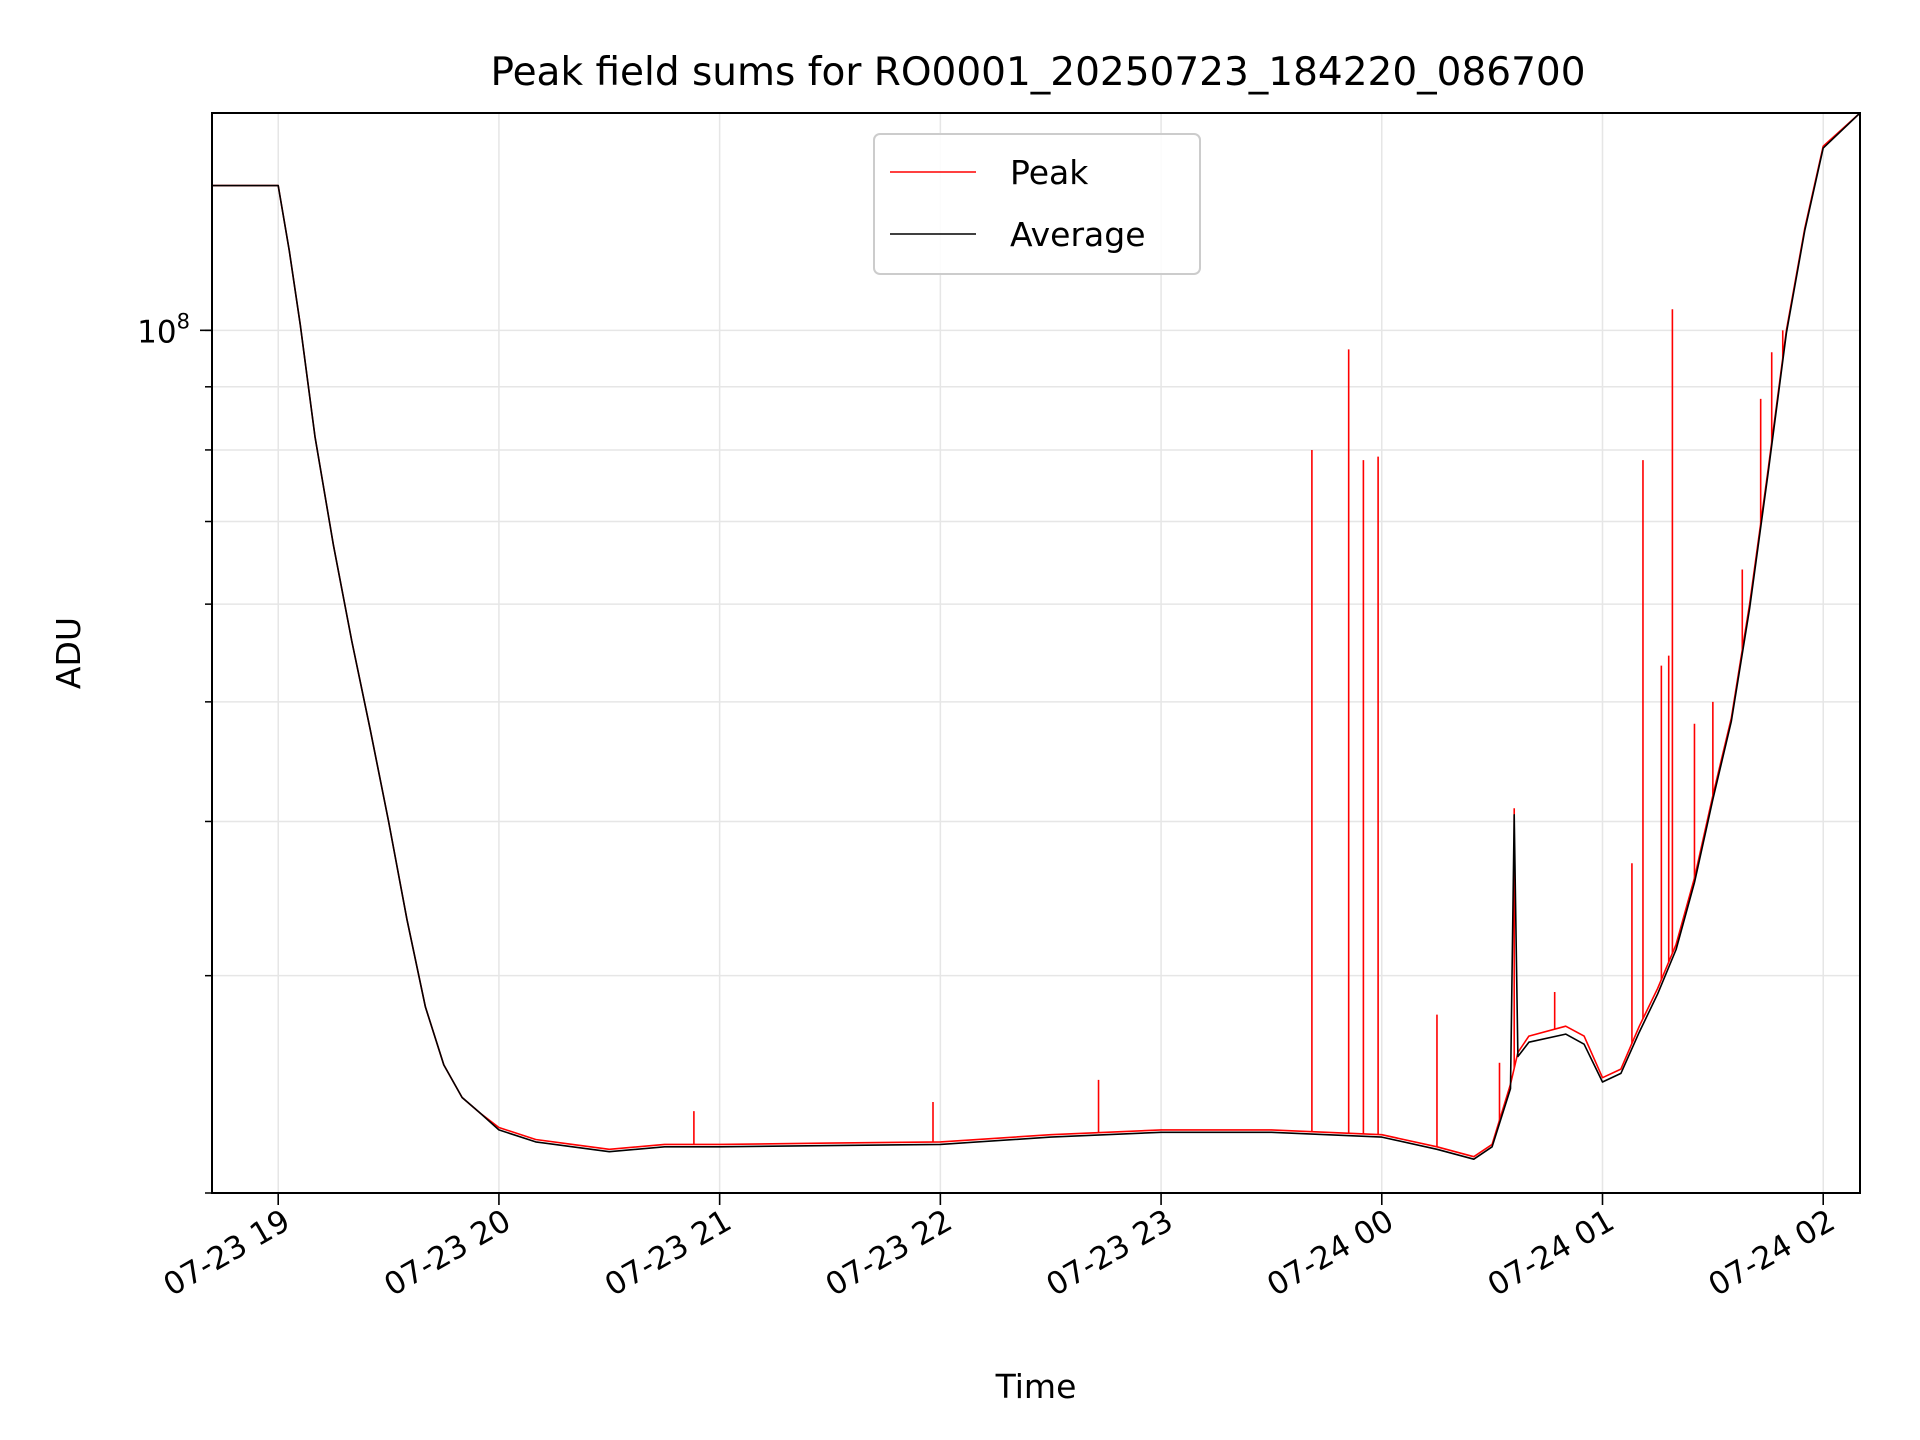 The width and height of the screenshot is (1920, 1440). I want to click on legend-label-peak: Peak, so click(1049, 172).